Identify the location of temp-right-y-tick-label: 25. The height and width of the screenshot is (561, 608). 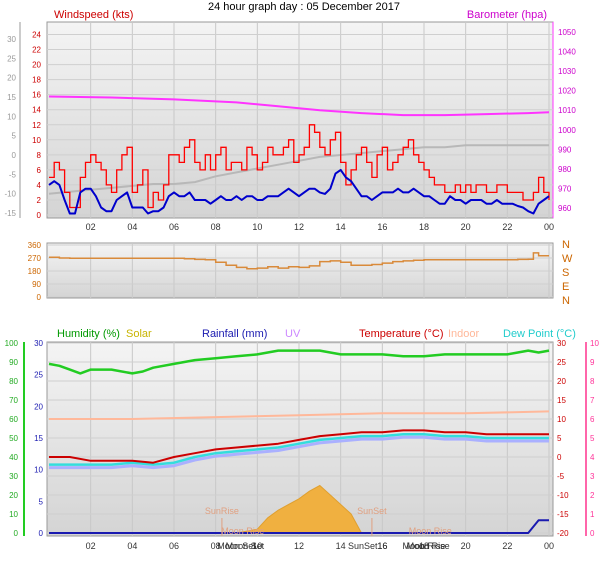
(561, 362).